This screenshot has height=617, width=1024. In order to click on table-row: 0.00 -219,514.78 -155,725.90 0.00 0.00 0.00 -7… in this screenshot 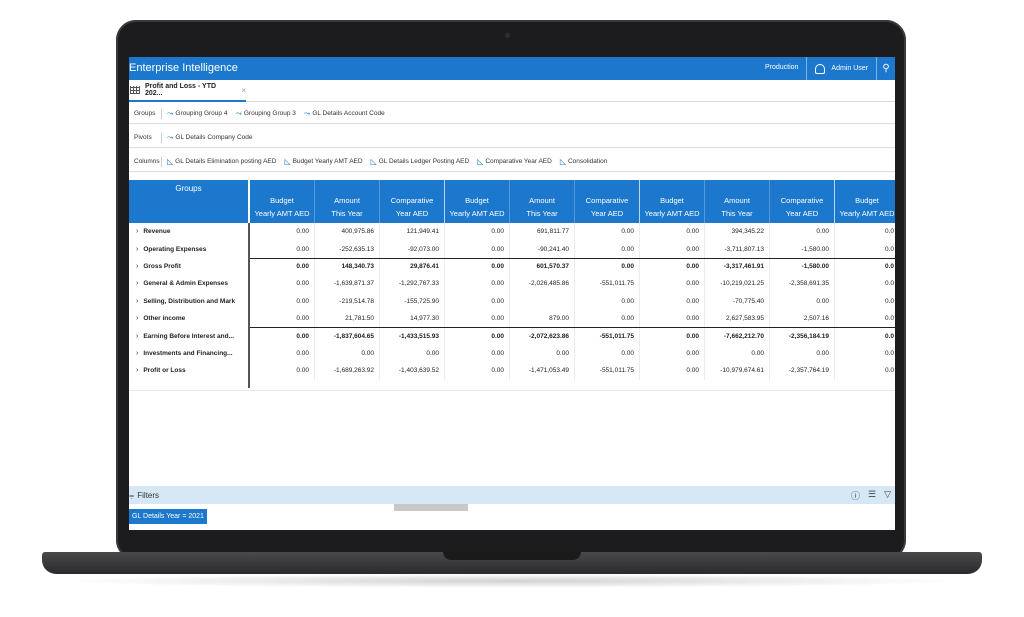, I will do `click(572, 301)`.